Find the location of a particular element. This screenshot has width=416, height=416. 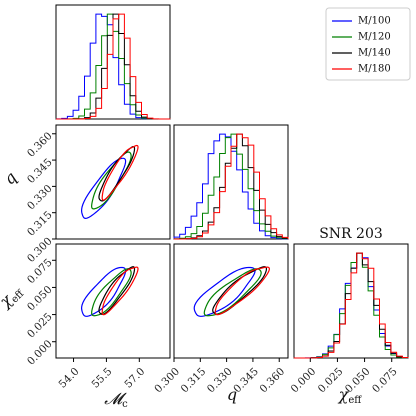

legend: M/100 M/120 M/140 M/180 is located at coordinates (368, 44).